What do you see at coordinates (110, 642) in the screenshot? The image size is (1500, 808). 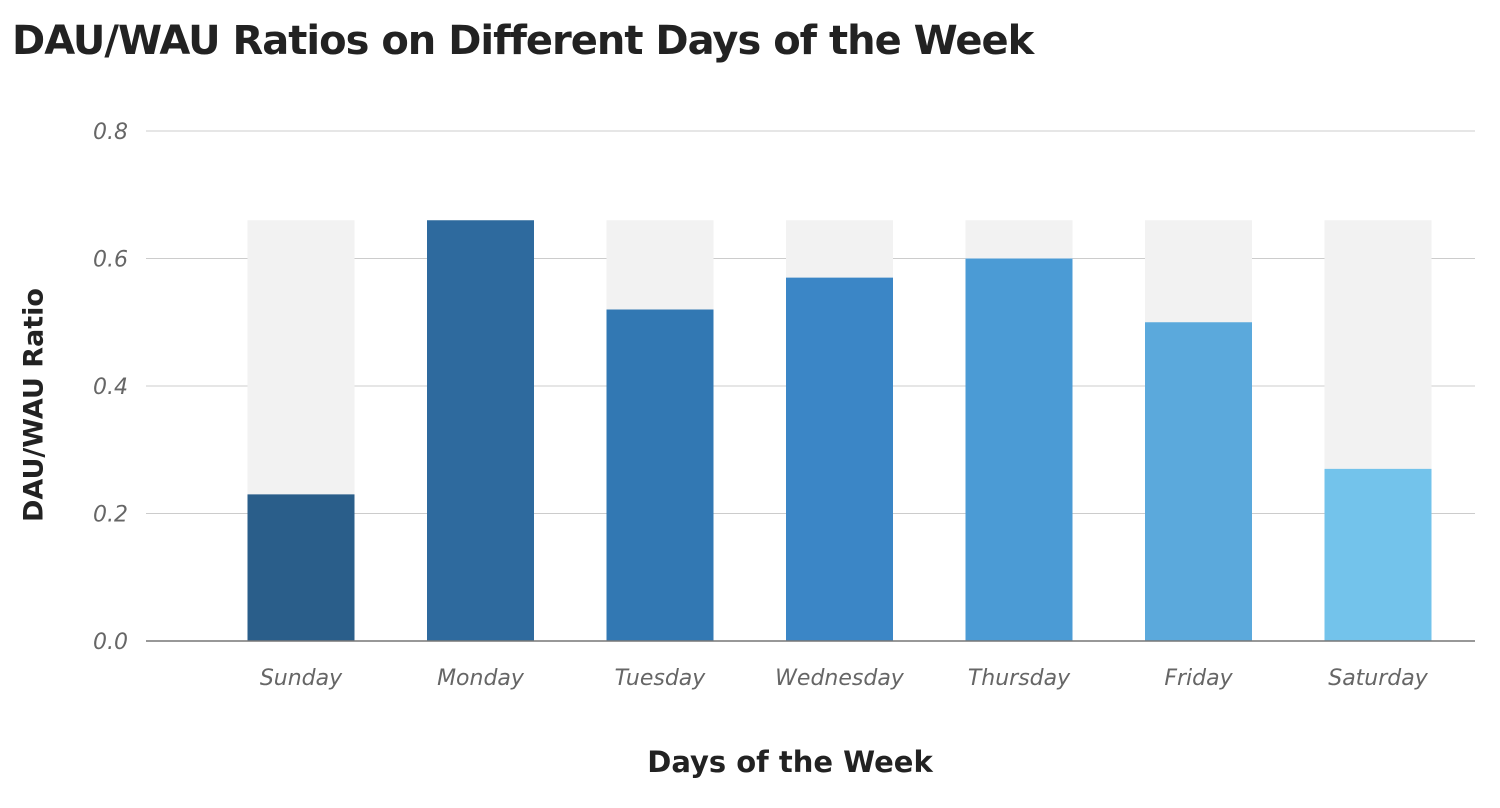 I see `y-tick-label: 0.0` at bounding box center [110, 642].